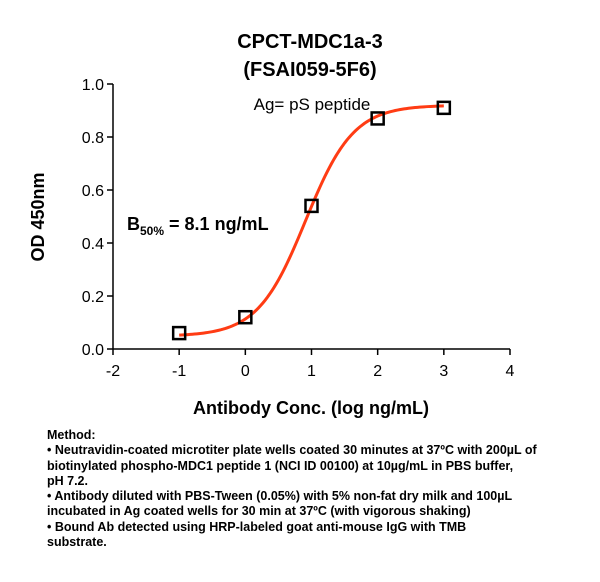  Describe the element at coordinates (77, 542) in the screenshot. I see `methods-bullet-3-line-2: substrate.` at that location.